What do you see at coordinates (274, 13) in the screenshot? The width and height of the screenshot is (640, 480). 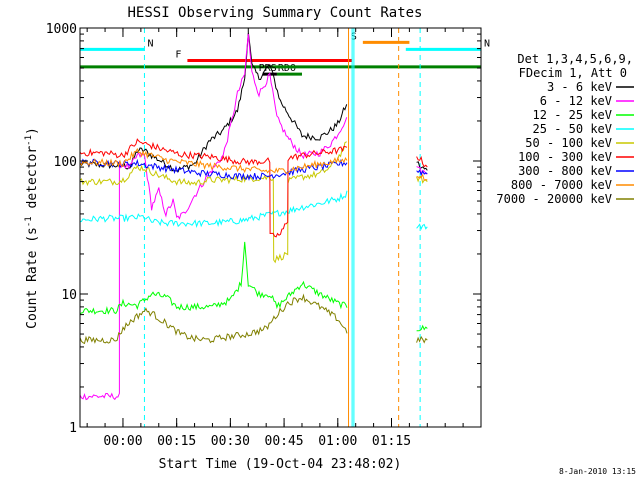 I see `chart-title: HESSI Observing Summary Count Rates` at bounding box center [274, 13].